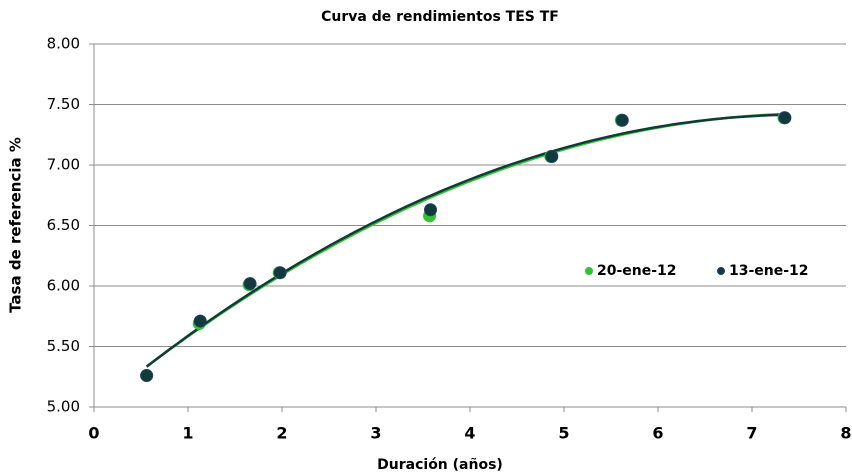 The image size is (852, 474). Describe the element at coordinates (469, 433) in the screenshot. I see `x-tick-label: 4` at that location.